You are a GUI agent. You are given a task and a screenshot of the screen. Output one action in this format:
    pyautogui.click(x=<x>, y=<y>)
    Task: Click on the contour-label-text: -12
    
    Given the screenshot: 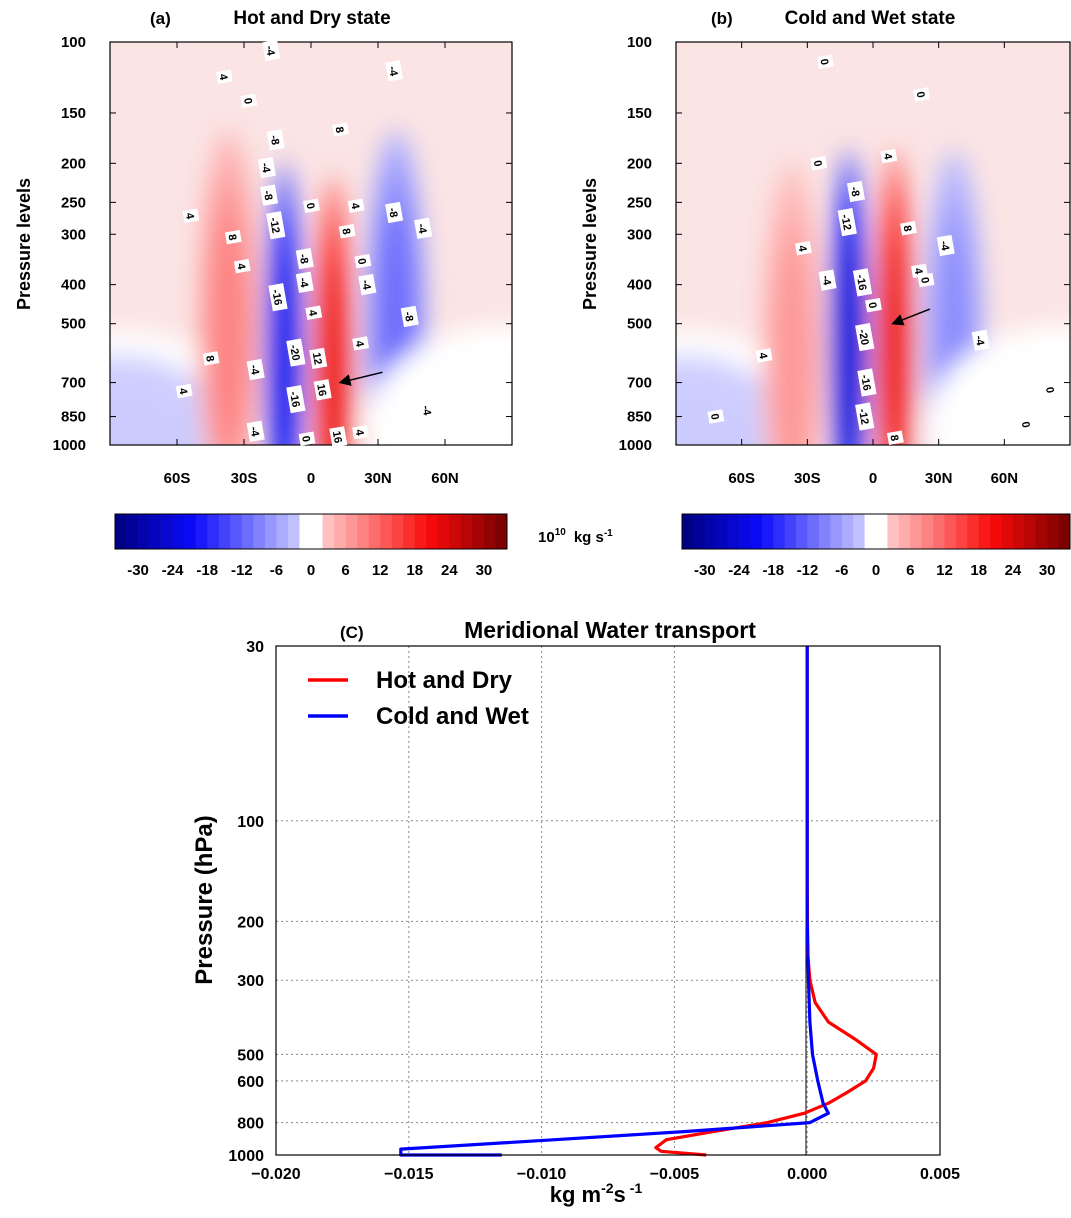 What is the action you would take?
    pyautogui.click(x=863, y=417)
    